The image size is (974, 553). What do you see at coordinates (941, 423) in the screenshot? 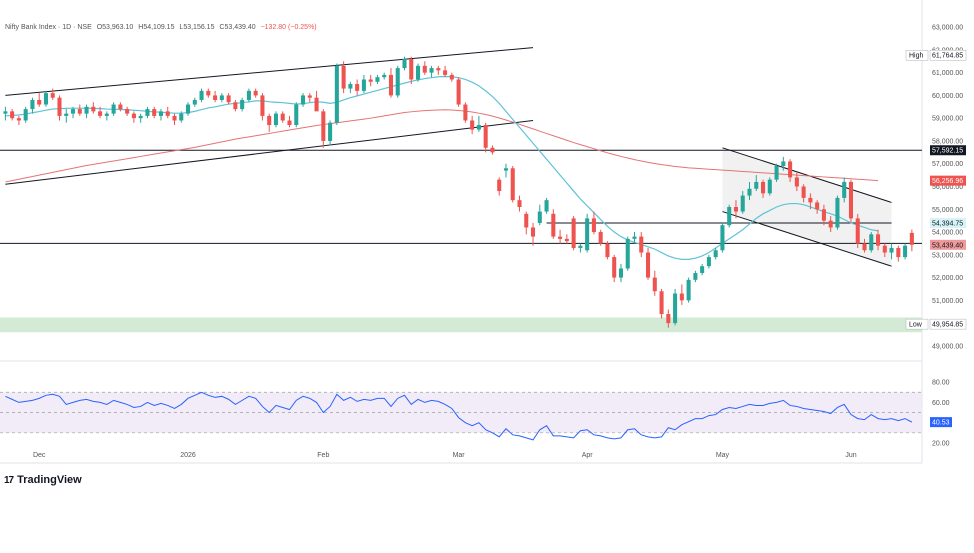
I see `rsi-value-label: 40.53` at bounding box center [941, 423].